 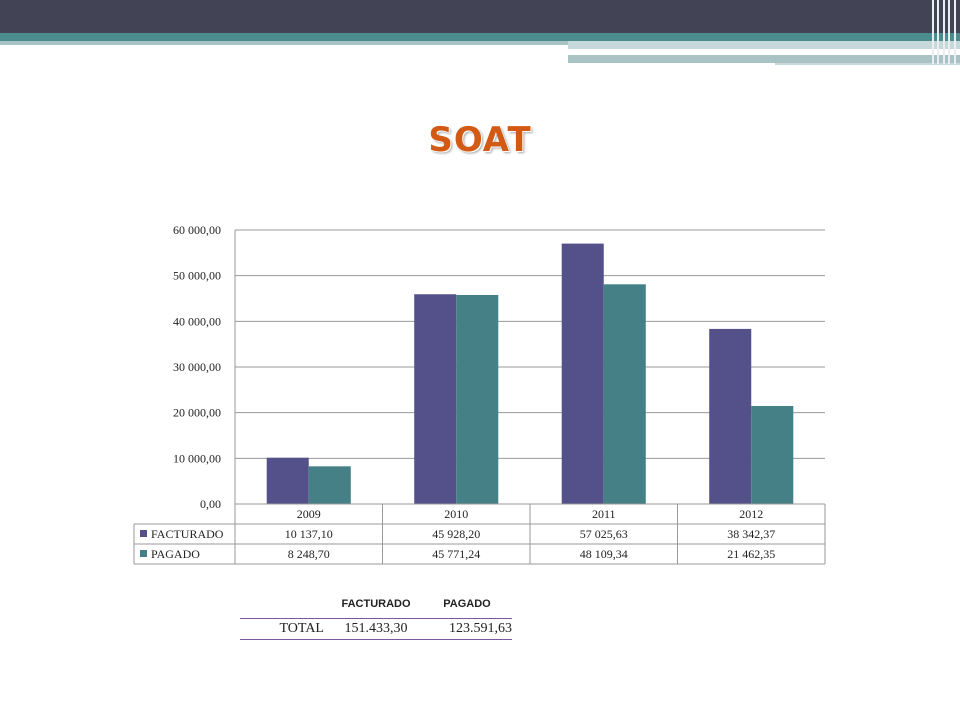 I want to click on x-category-label: 2012, so click(x=751, y=514).